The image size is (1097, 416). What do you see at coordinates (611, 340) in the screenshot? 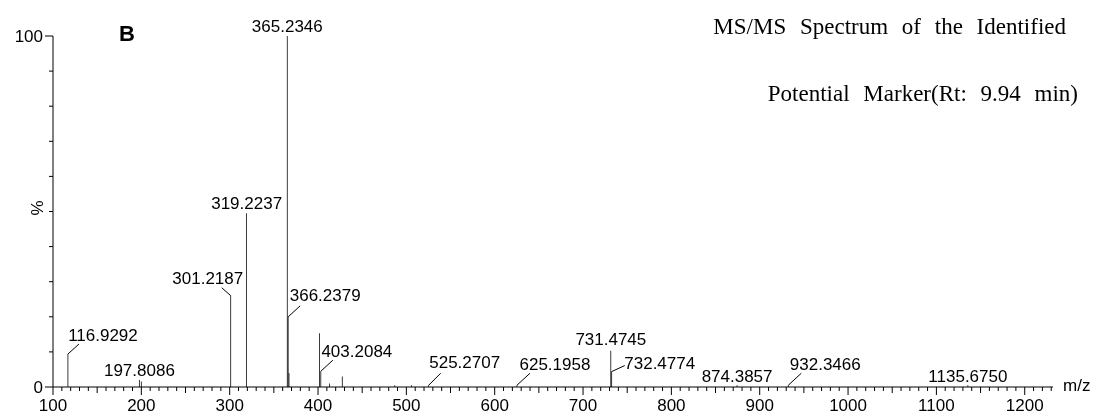
I see `annotation: 731.4745` at bounding box center [611, 340].